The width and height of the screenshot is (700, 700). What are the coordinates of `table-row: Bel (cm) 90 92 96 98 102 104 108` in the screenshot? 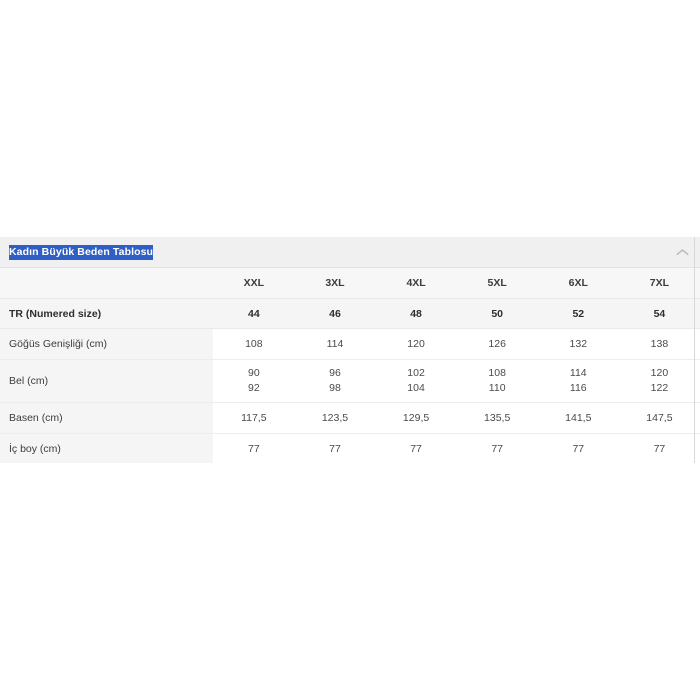 It's located at (350, 381).